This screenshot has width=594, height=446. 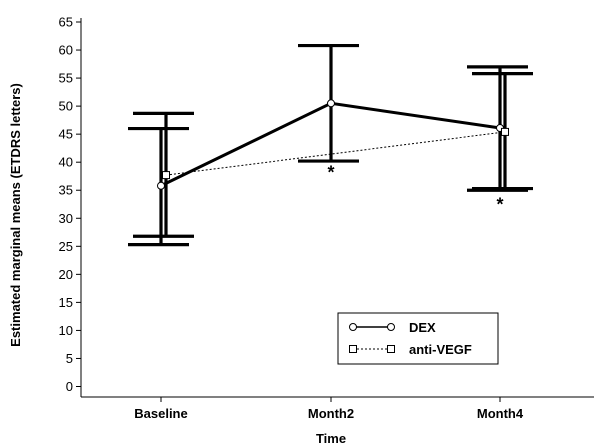 I want to click on y-axis-title: Estimated marginal means (ETDRS letters), so click(x=15, y=215).